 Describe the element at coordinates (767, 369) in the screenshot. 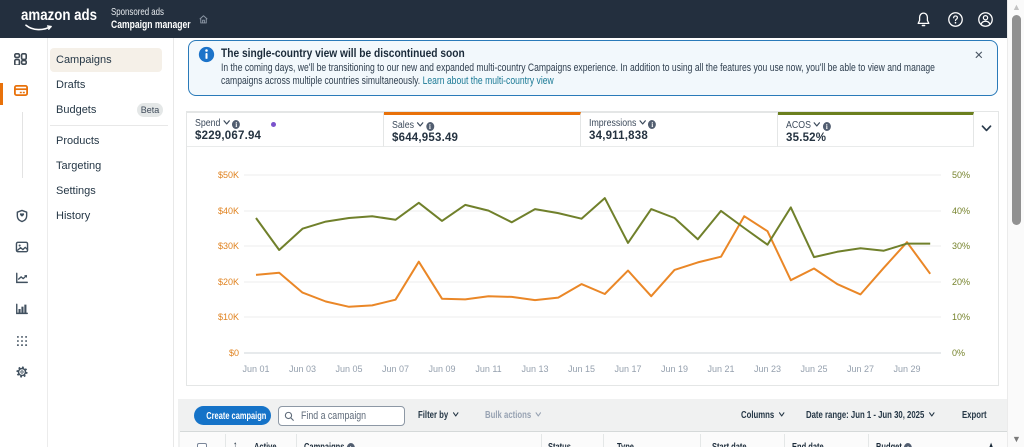

I see `svg-text: Jun 23` at that location.